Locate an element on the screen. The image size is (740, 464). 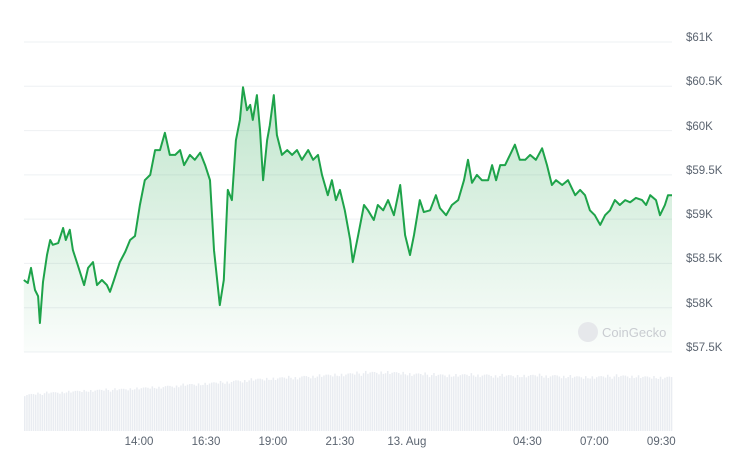
coingecko-watermark: CoinGecko is located at coordinates (622, 332).